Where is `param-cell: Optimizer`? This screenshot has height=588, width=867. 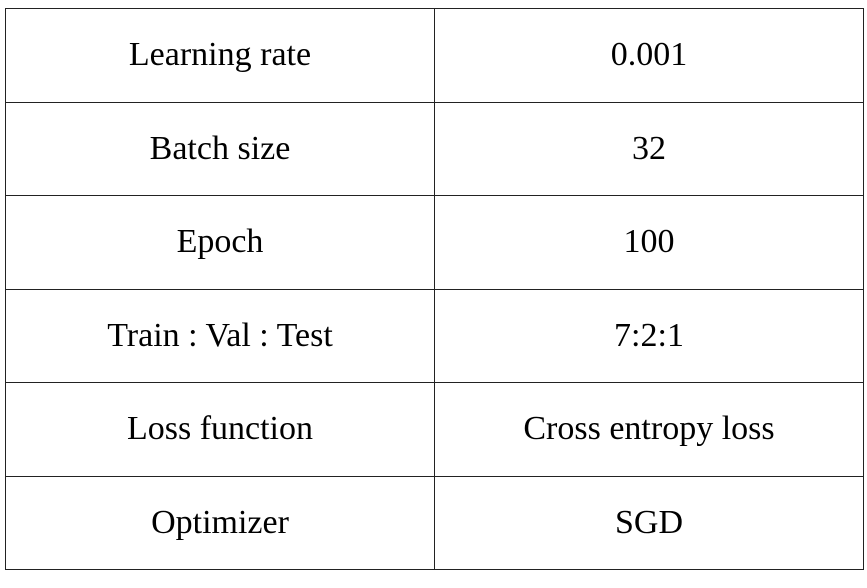
param-cell: Optimizer is located at coordinates (220, 522).